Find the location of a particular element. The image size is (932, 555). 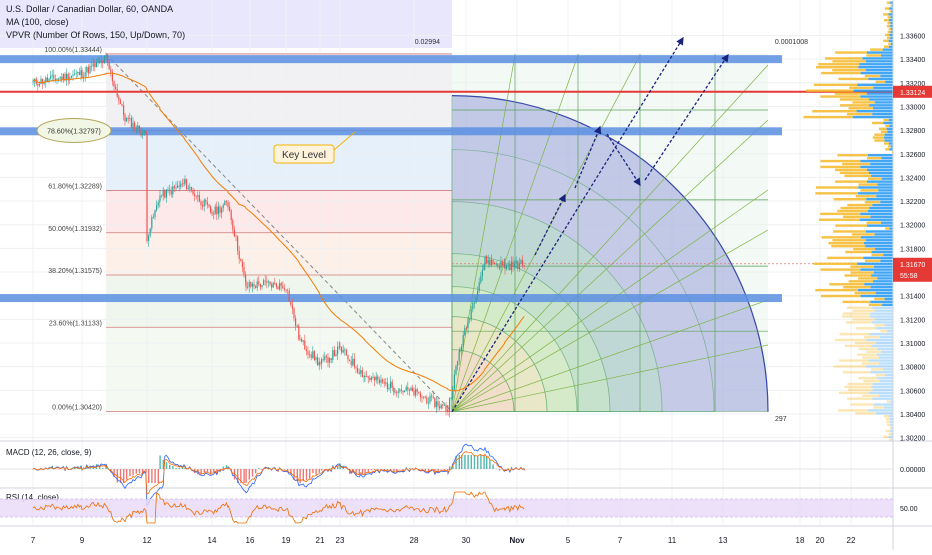

last-price-tag-text: 1.31670 is located at coordinates (912, 265).